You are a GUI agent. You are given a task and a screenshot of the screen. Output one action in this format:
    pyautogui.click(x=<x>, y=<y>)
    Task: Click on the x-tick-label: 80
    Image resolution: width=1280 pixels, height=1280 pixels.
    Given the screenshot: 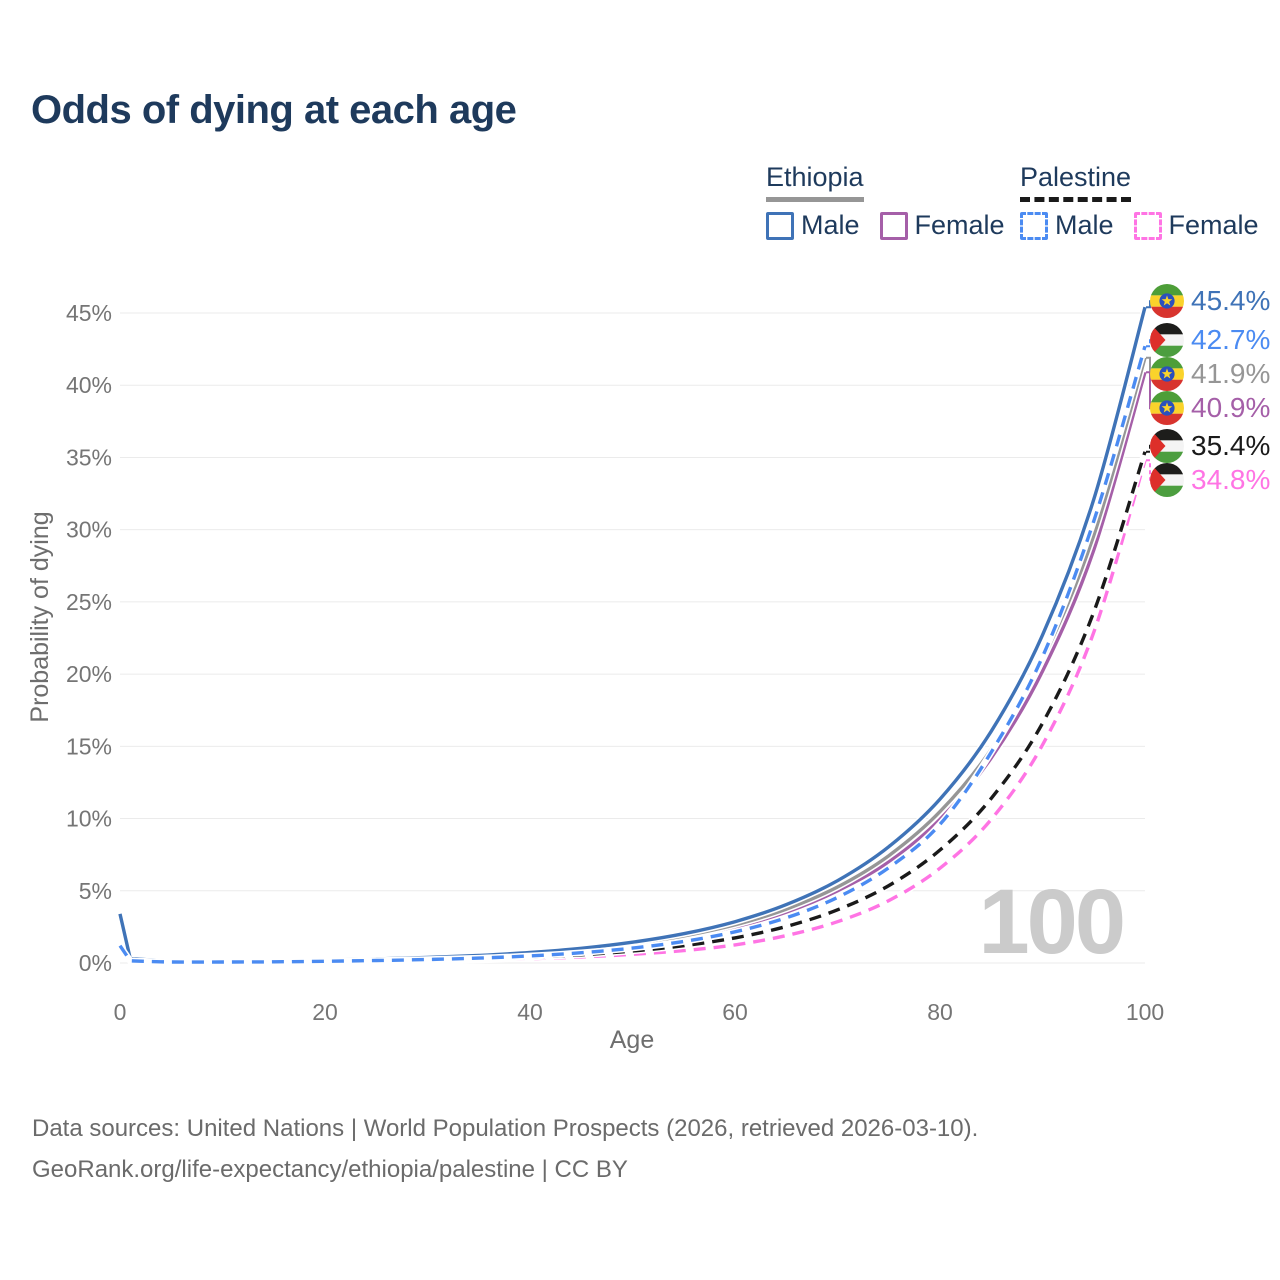 What is the action you would take?
    pyautogui.click(x=940, y=1012)
    